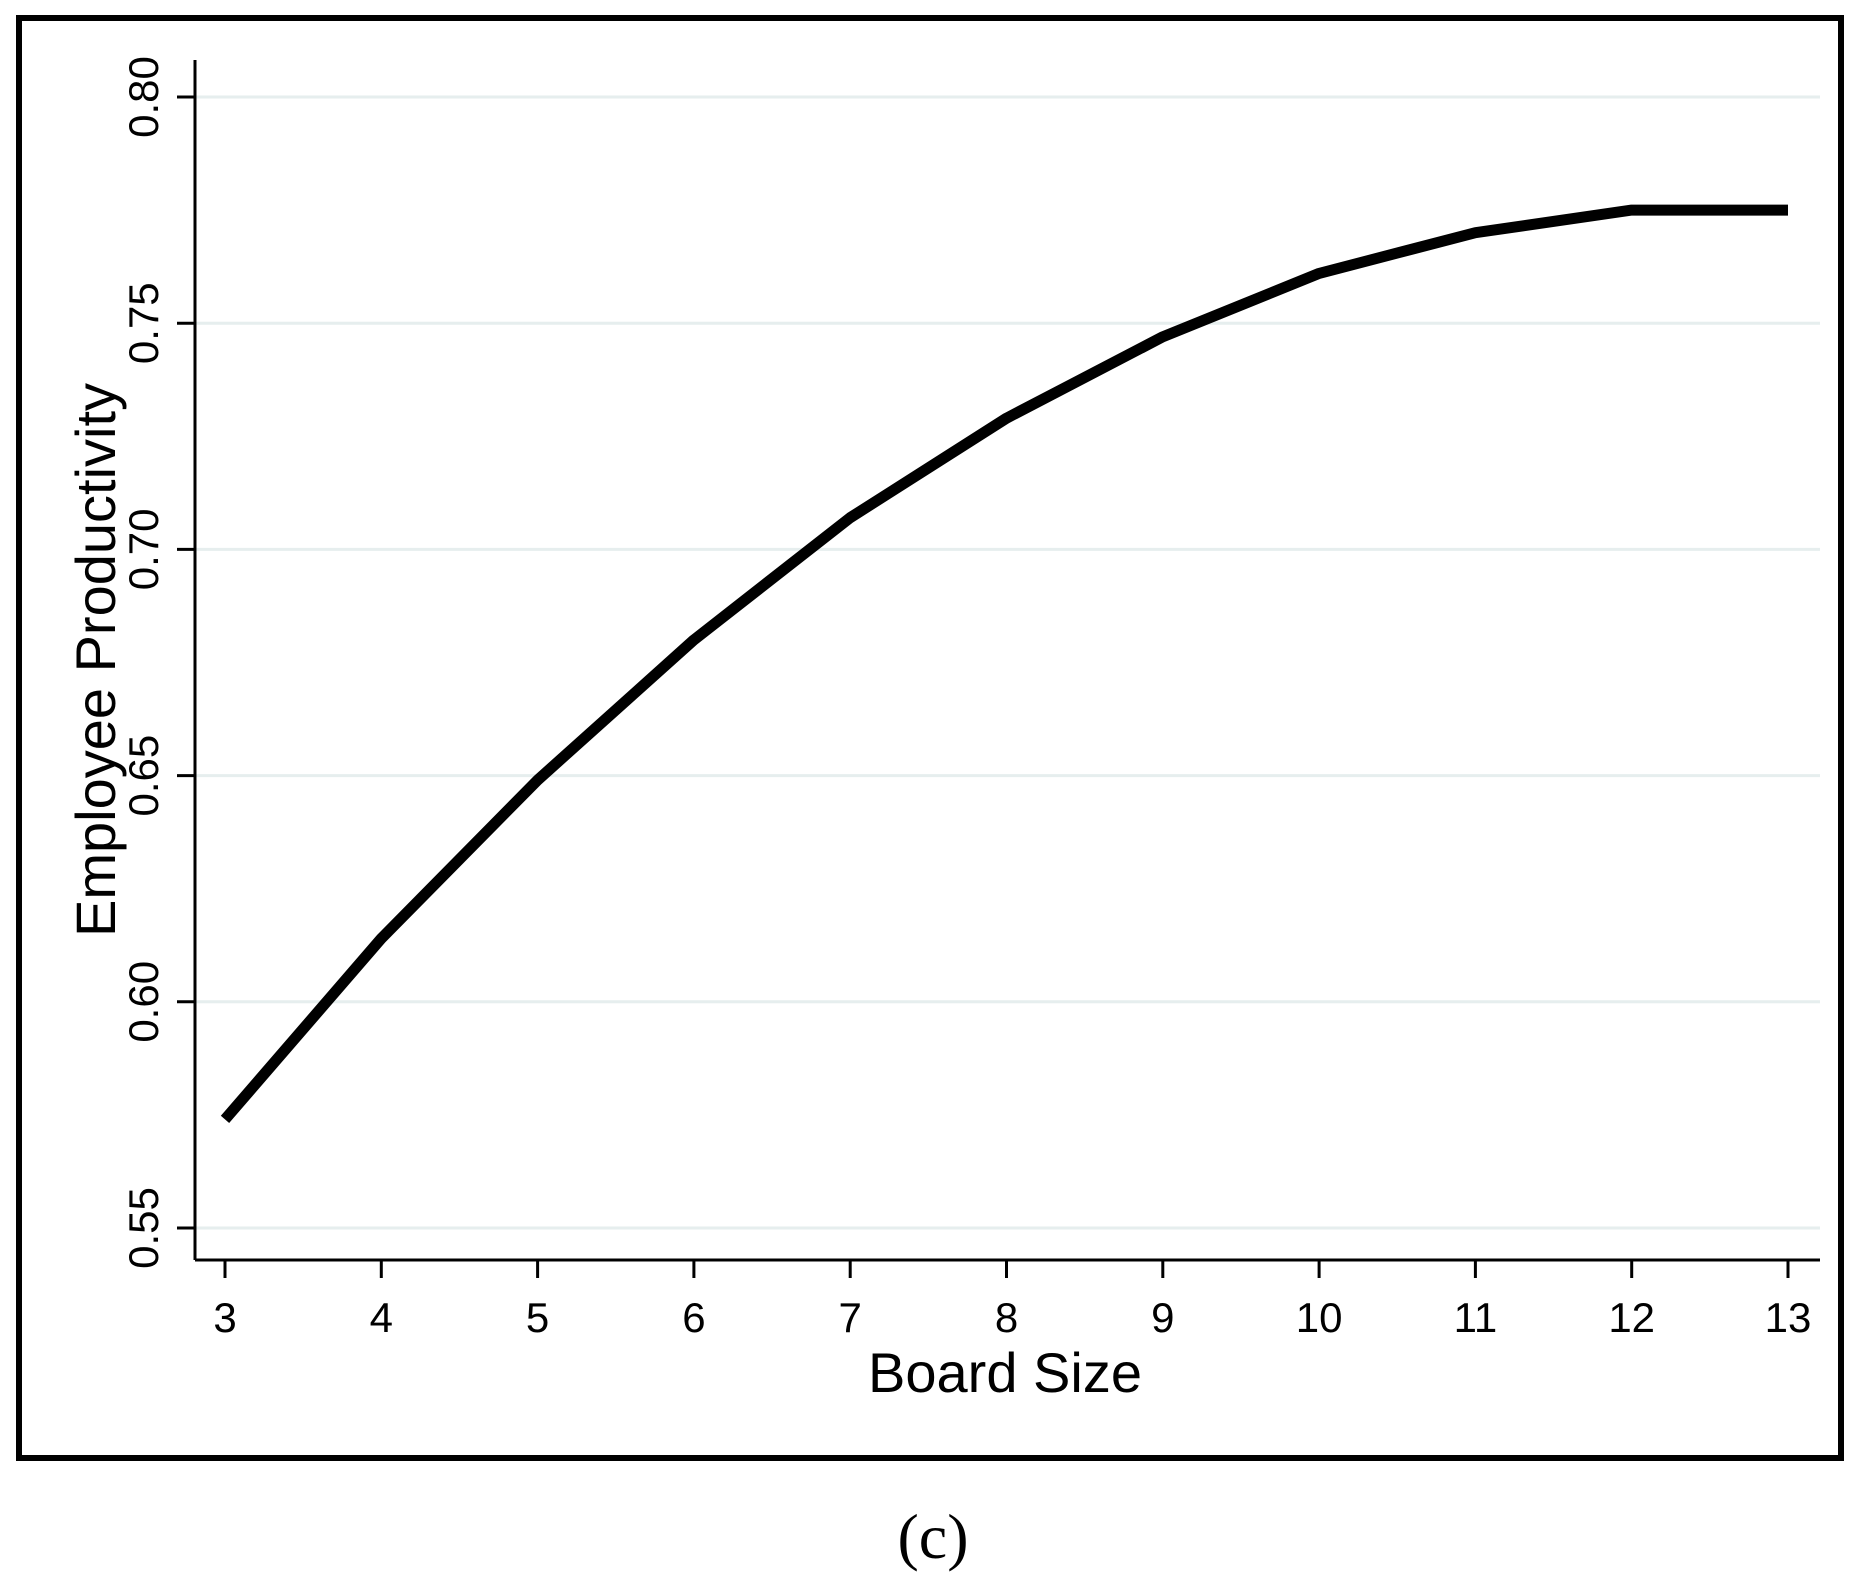  What do you see at coordinates (1476, 1317) in the screenshot?
I see `x-tick-label: 11` at bounding box center [1476, 1317].